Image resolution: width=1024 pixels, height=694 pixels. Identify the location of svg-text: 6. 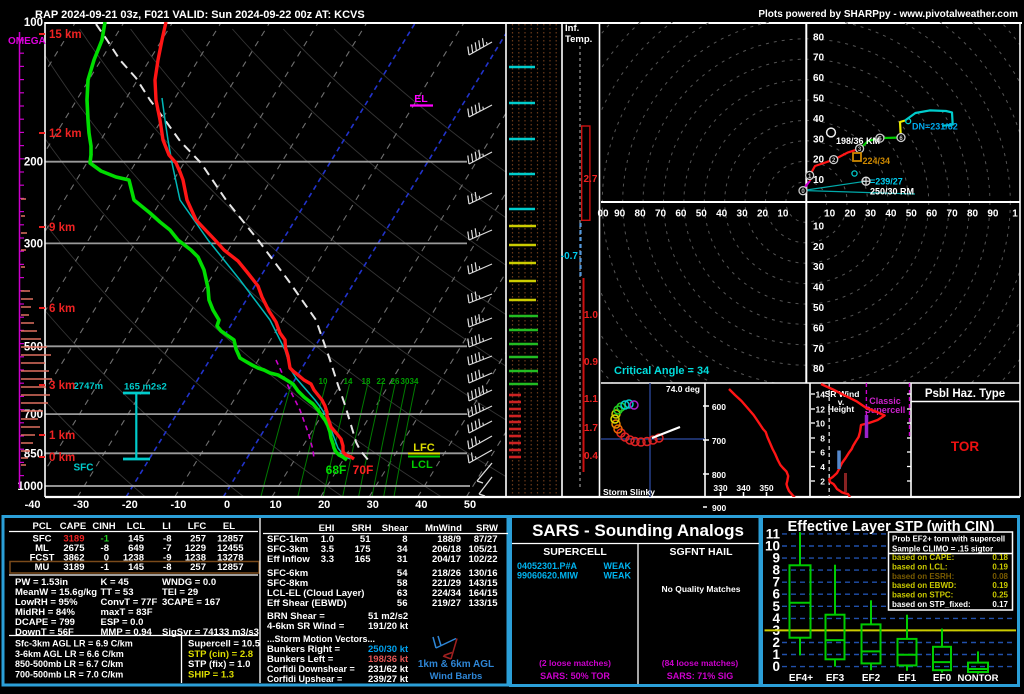
(901, 139).